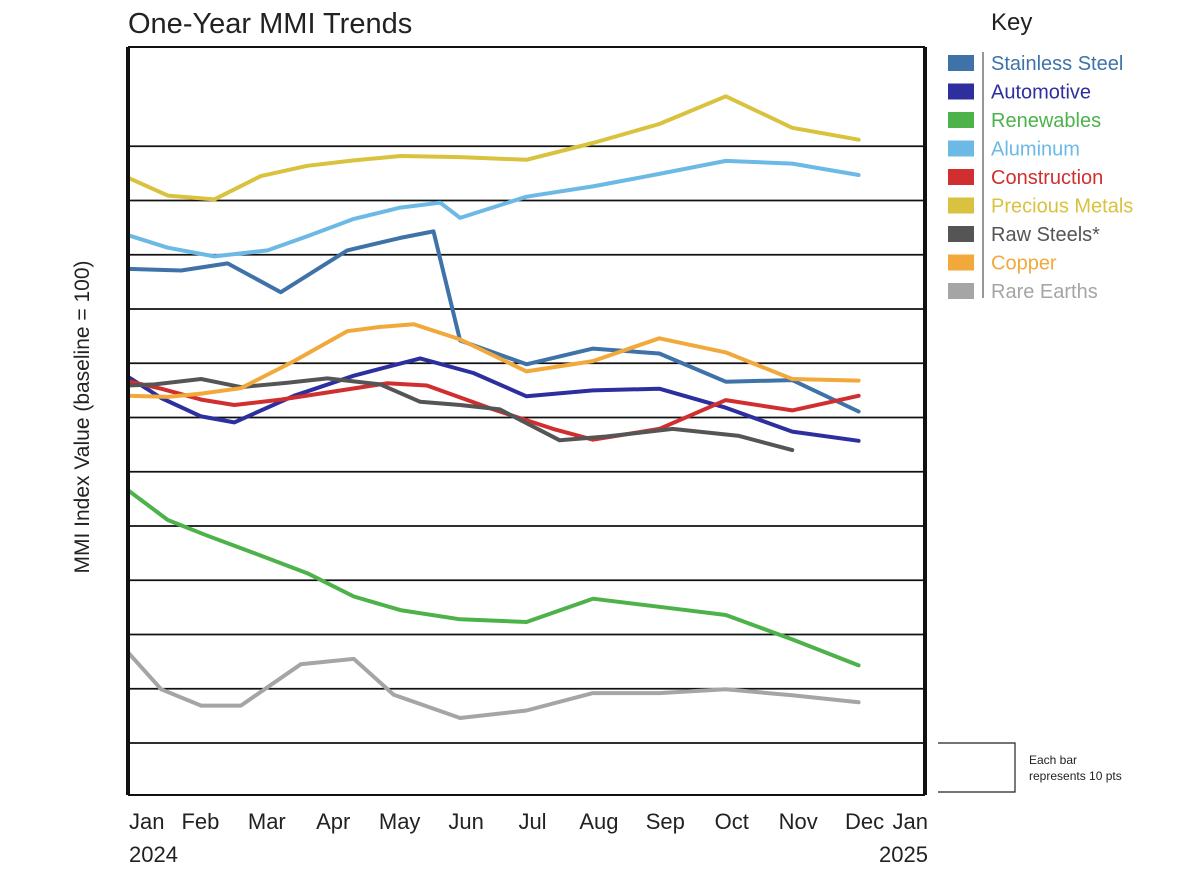 The height and width of the screenshot is (878, 1200). What do you see at coordinates (333, 821) in the screenshot?
I see `x-tick-label: Apr` at bounding box center [333, 821].